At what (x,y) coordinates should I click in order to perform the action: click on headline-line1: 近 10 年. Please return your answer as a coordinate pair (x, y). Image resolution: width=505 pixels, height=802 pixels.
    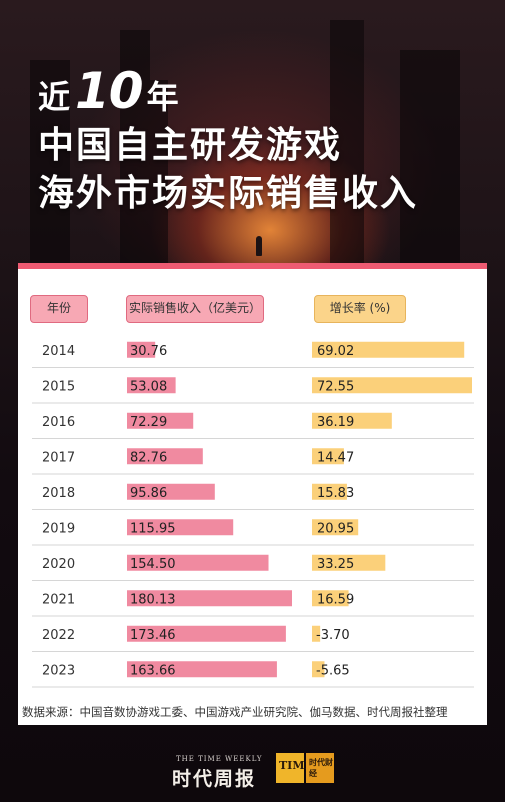
    Looking at the image, I should click on (258, 92).